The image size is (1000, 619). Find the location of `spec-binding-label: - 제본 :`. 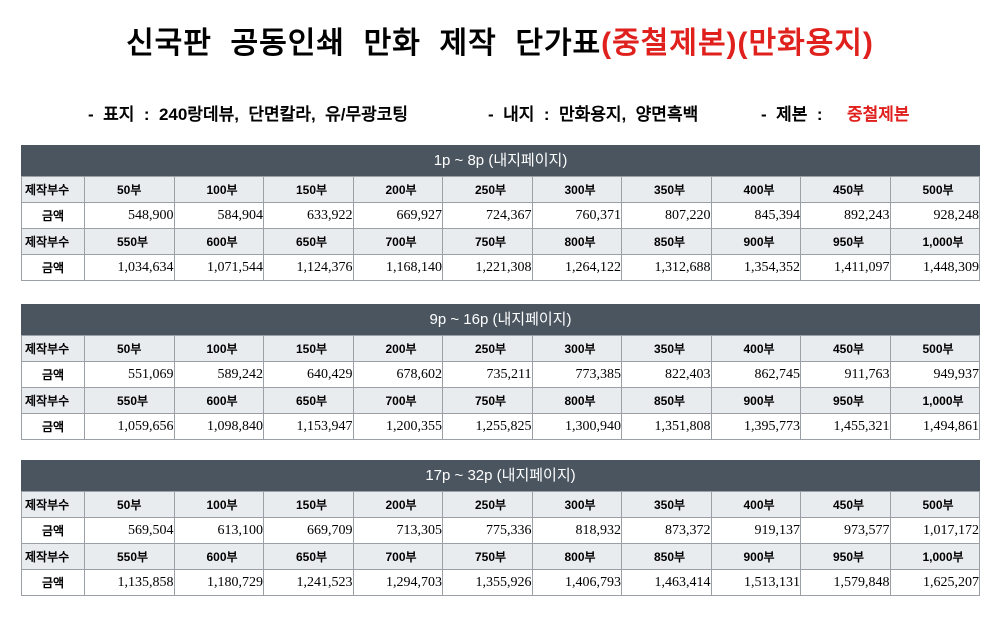

spec-binding-label: - 제본 : is located at coordinates (792, 114).